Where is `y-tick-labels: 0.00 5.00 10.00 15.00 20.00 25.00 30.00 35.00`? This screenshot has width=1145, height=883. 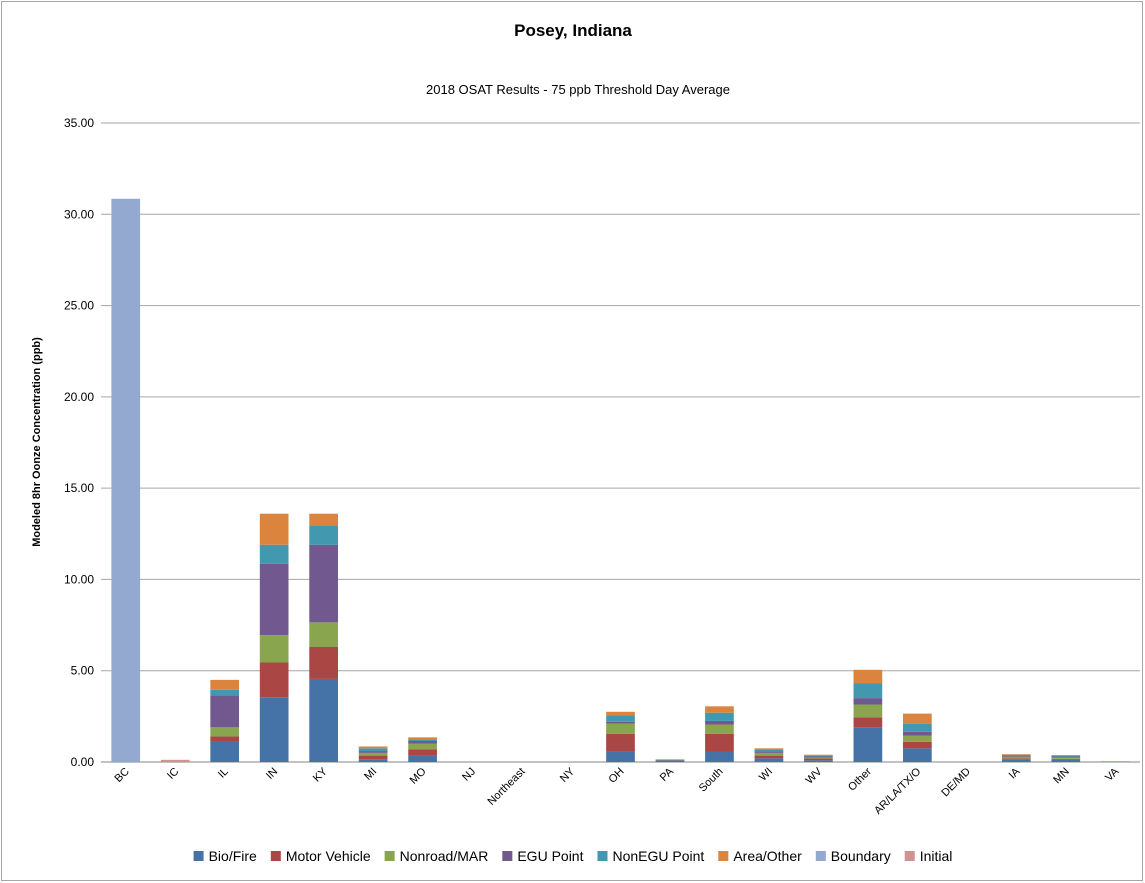 y-tick-labels: 0.00 5.00 10.00 15.00 20.00 25.00 30.00 35.00 is located at coordinates (79, 442).